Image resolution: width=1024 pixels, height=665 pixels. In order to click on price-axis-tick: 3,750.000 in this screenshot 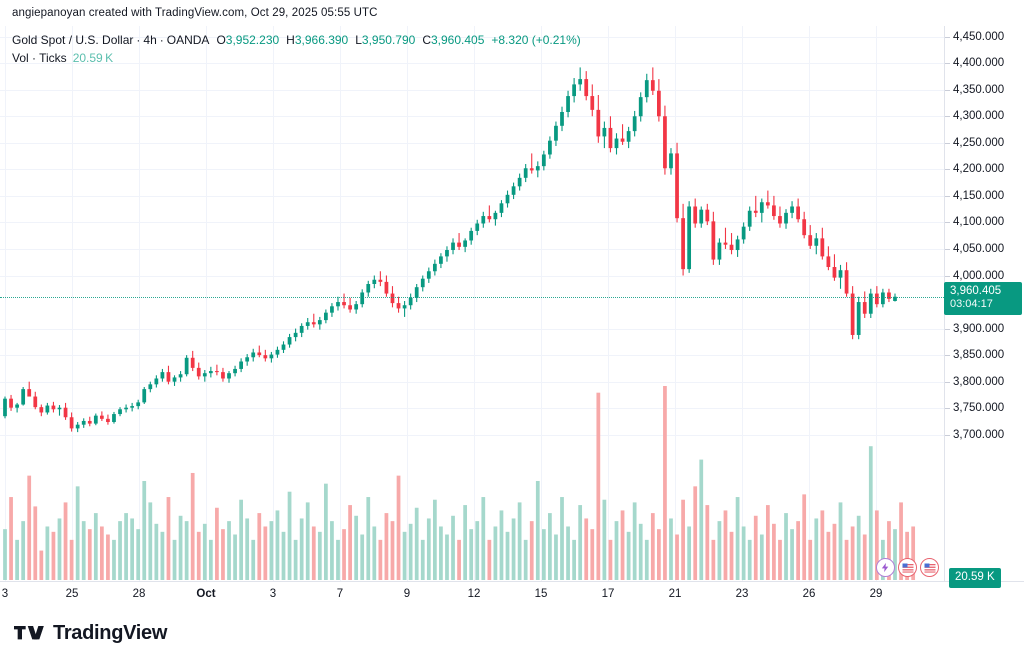, I will do `click(979, 408)`.